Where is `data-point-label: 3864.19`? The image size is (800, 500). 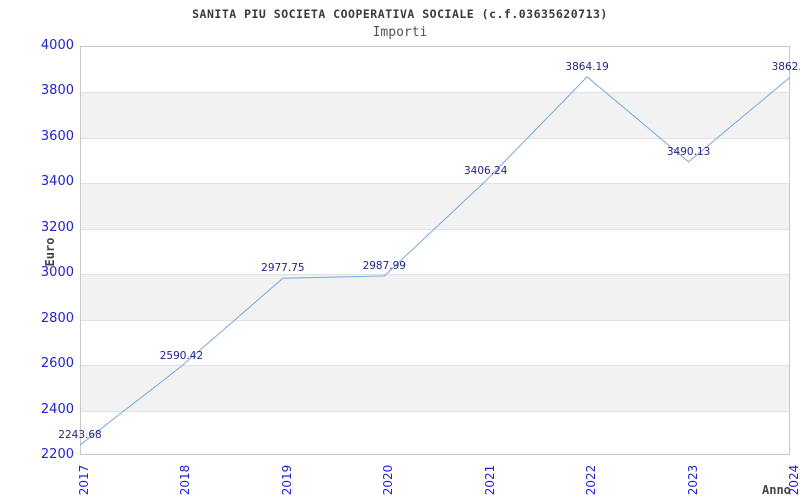
data-point-label: 3864.19 is located at coordinates (587, 66).